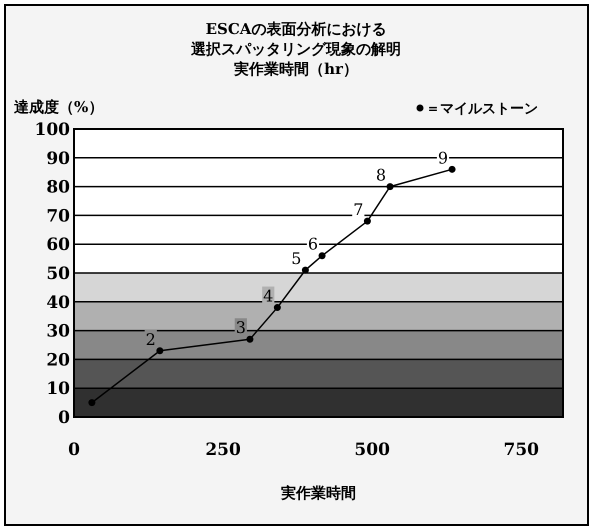 This screenshot has height=530, width=593. What do you see at coordinates (296, 258) in the screenshot?
I see `annotation: 5` at bounding box center [296, 258].